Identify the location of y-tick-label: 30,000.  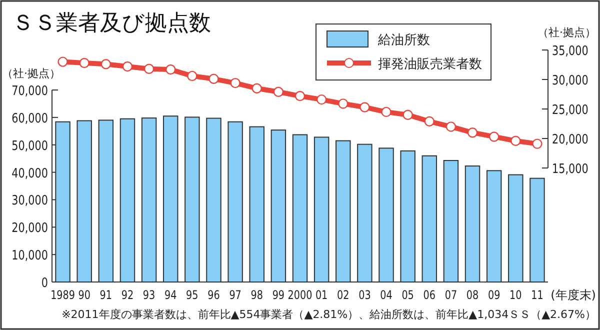
(30, 200).